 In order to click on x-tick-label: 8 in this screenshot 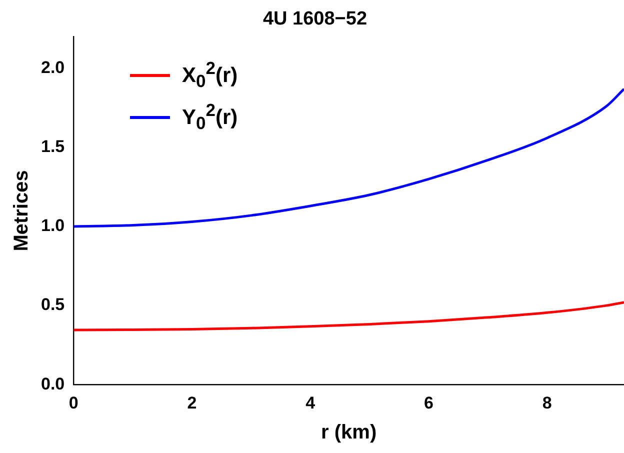, I will do `click(547, 402)`.